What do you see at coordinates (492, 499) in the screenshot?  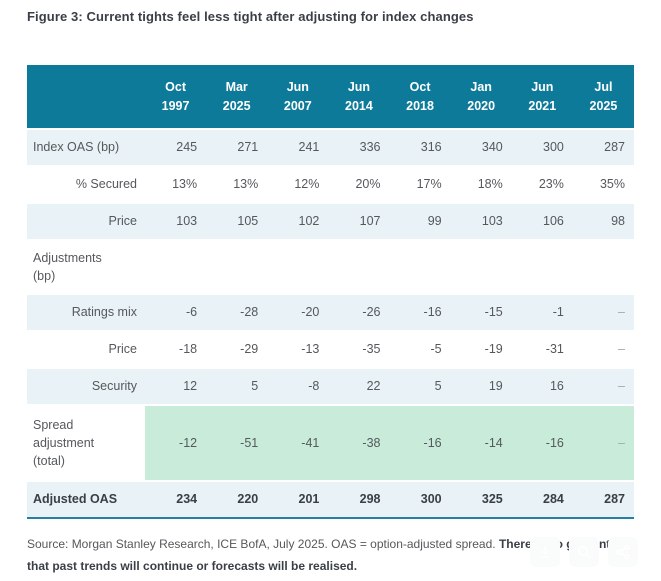 I see `table-cell: 325` at bounding box center [492, 499].